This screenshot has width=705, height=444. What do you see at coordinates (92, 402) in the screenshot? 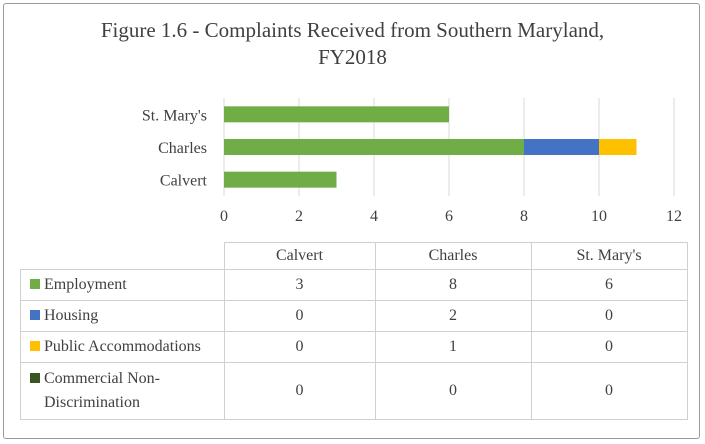
I see `legend-label-commercial-line-2: Discrimination` at bounding box center [92, 402].